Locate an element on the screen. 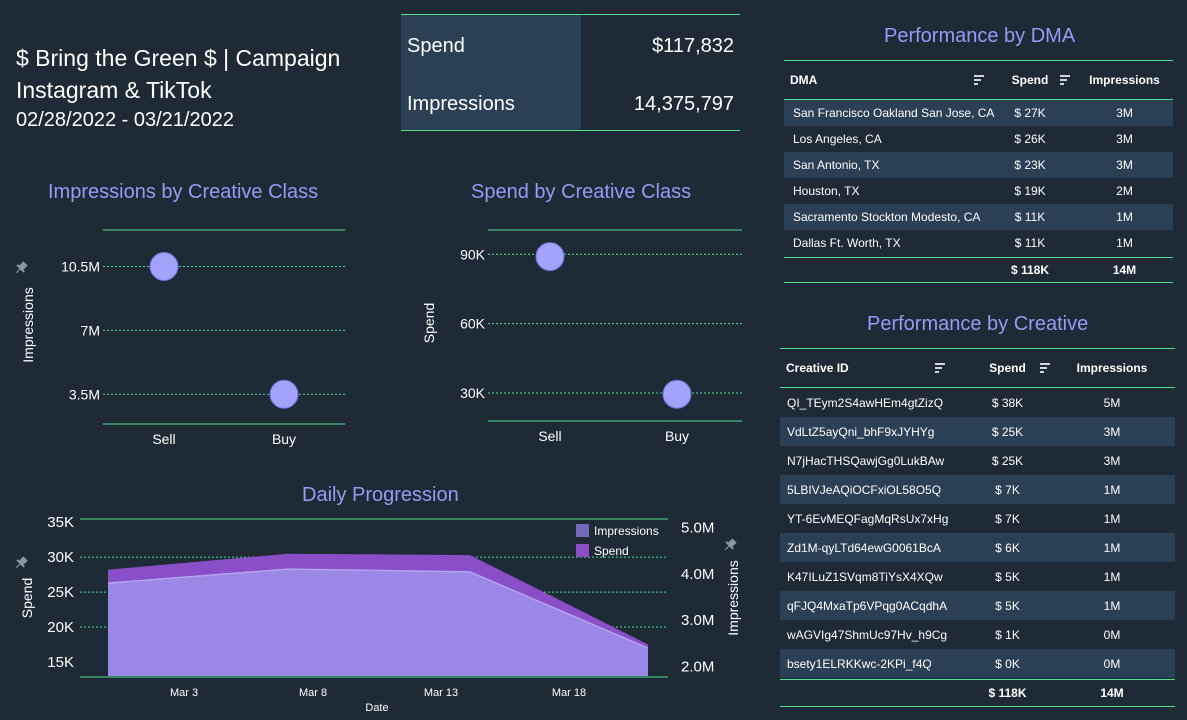 Image resolution: width=1187 pixels, height=720 pixels. table-row: qFJQ4MxaTp6VPqg0ACqdhA $ 5K 1M is located at coordinates (977, 605).